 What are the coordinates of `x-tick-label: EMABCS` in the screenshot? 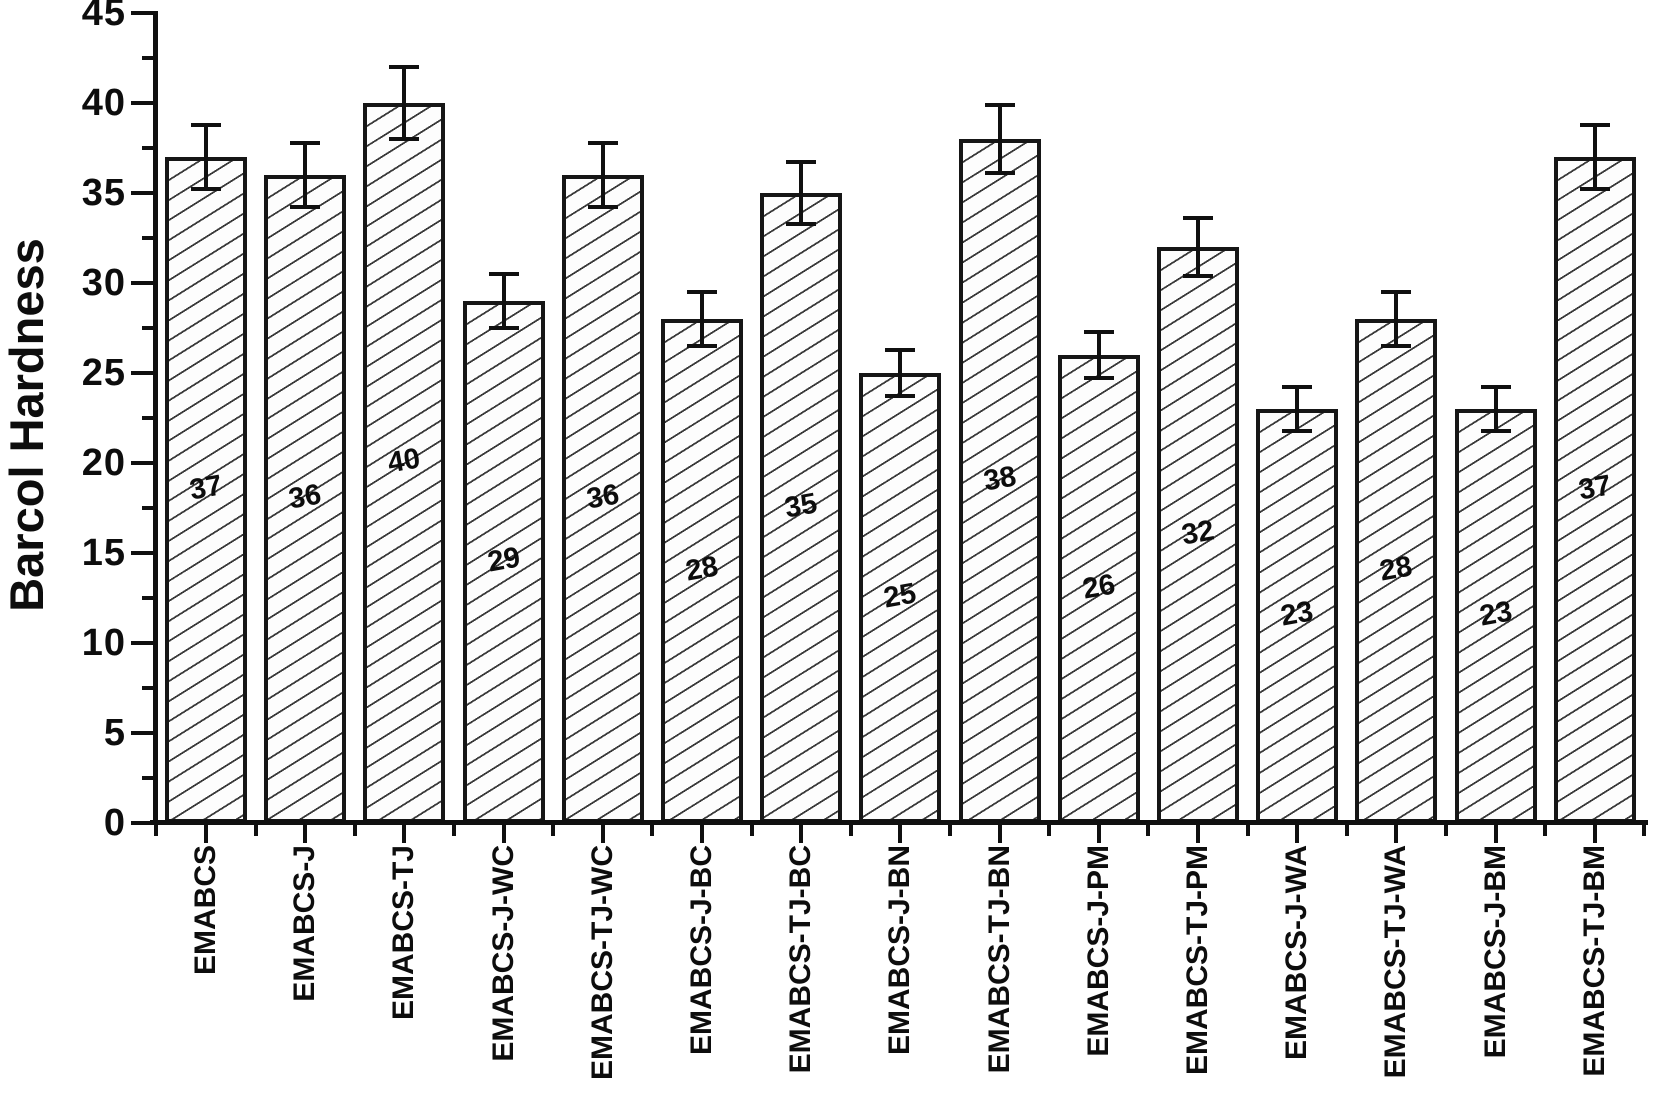 It's located at (205, 910).